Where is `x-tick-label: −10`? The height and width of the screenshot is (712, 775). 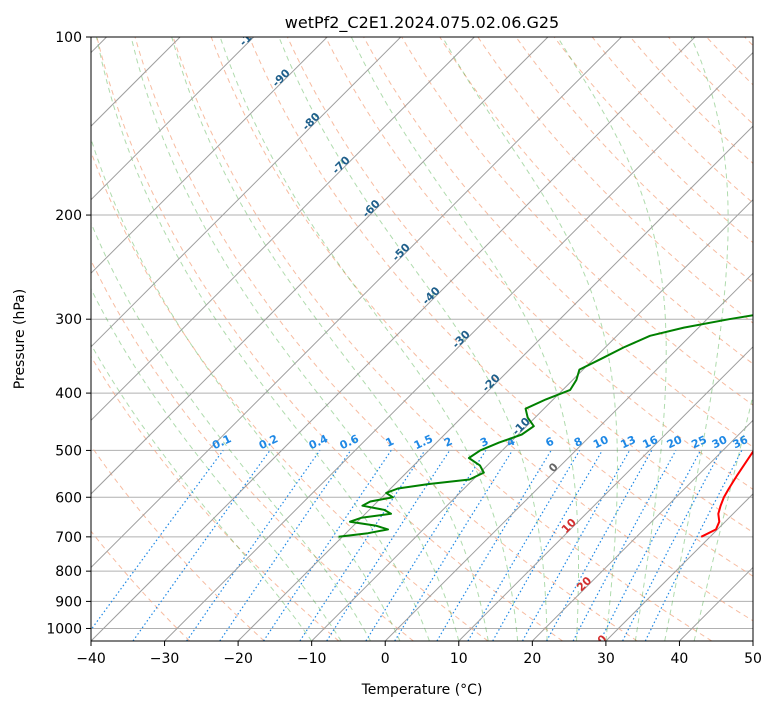 x-tick-label: −10 is located at coordinates (312, 659).